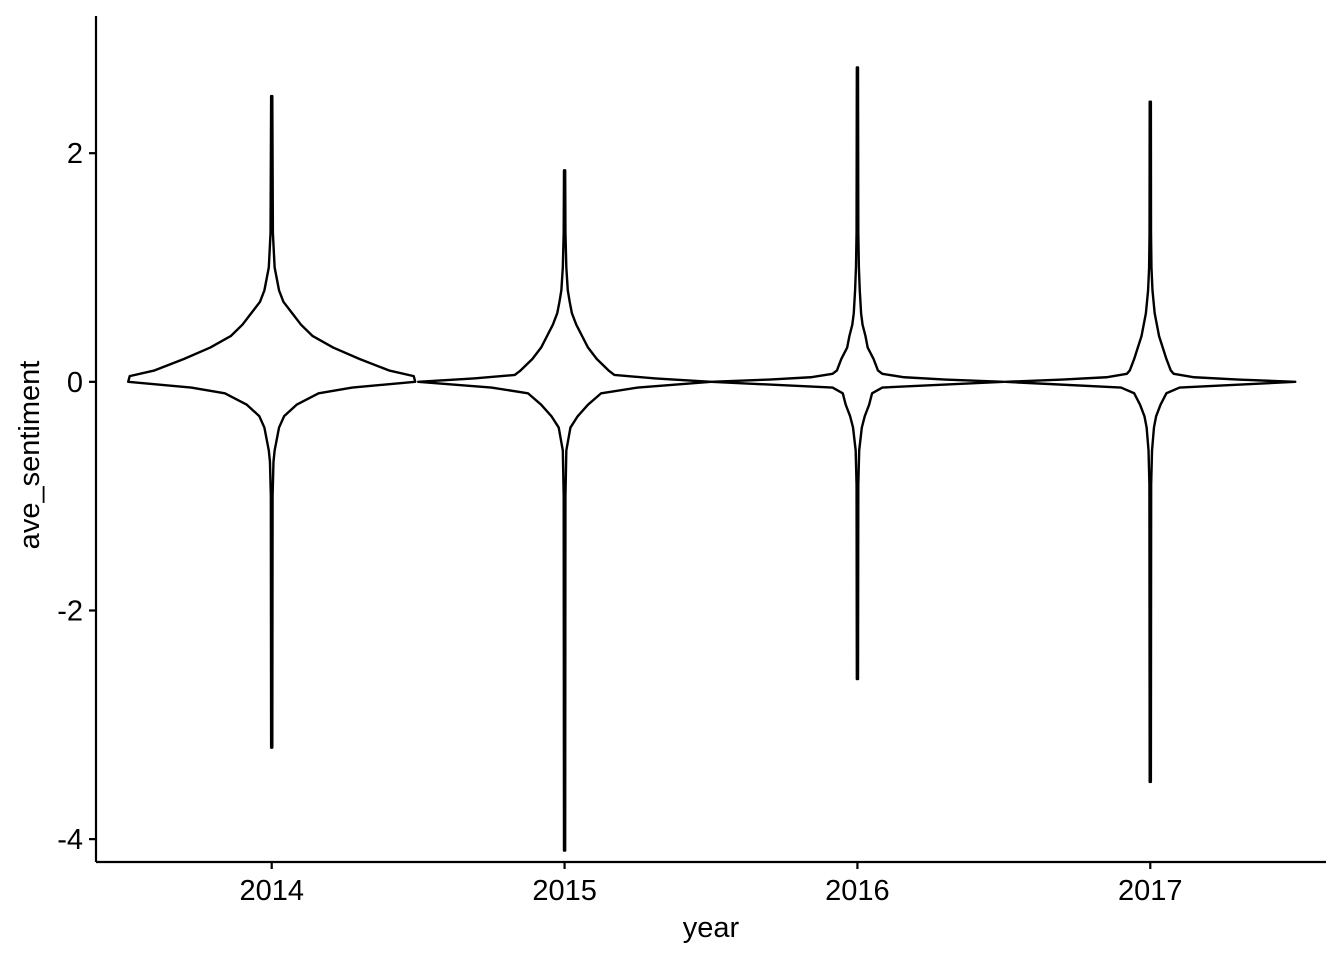  Describe the element at coordinates (1150, 891) in the screenshot. I see `x-tick-label: 2017` at that location.